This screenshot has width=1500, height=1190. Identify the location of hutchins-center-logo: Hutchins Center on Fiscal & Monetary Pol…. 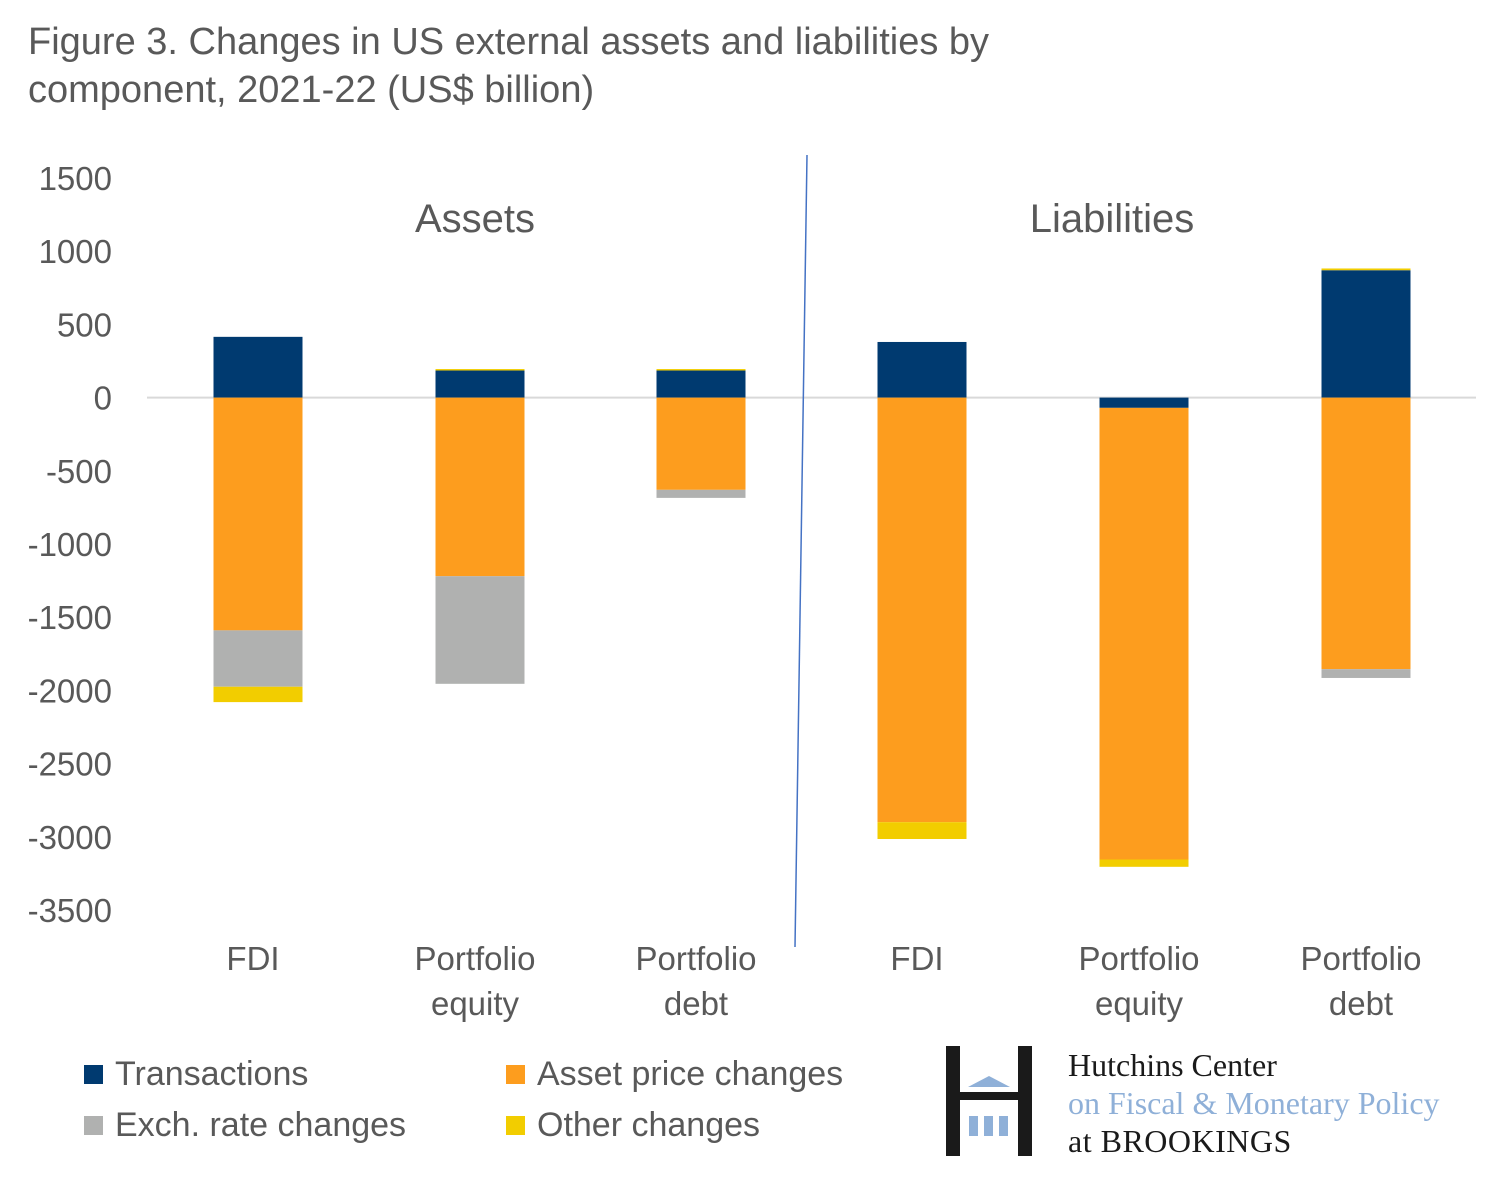
(1221, 1103).